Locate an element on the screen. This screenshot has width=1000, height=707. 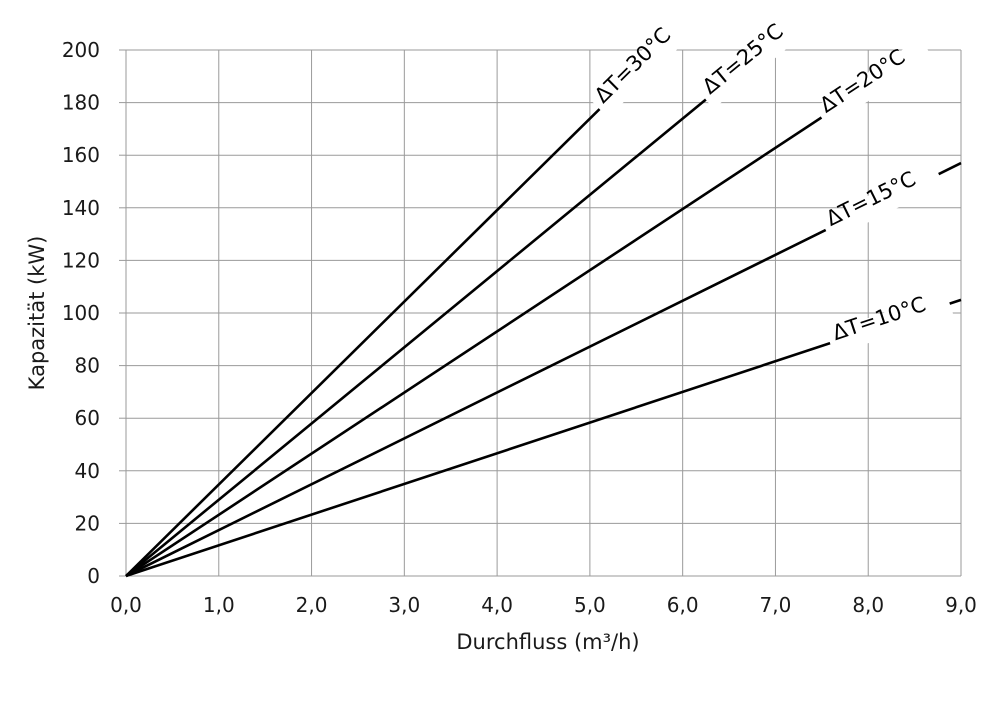
series-label-group: ΔT=15°C is located at coordinates (882, 202).